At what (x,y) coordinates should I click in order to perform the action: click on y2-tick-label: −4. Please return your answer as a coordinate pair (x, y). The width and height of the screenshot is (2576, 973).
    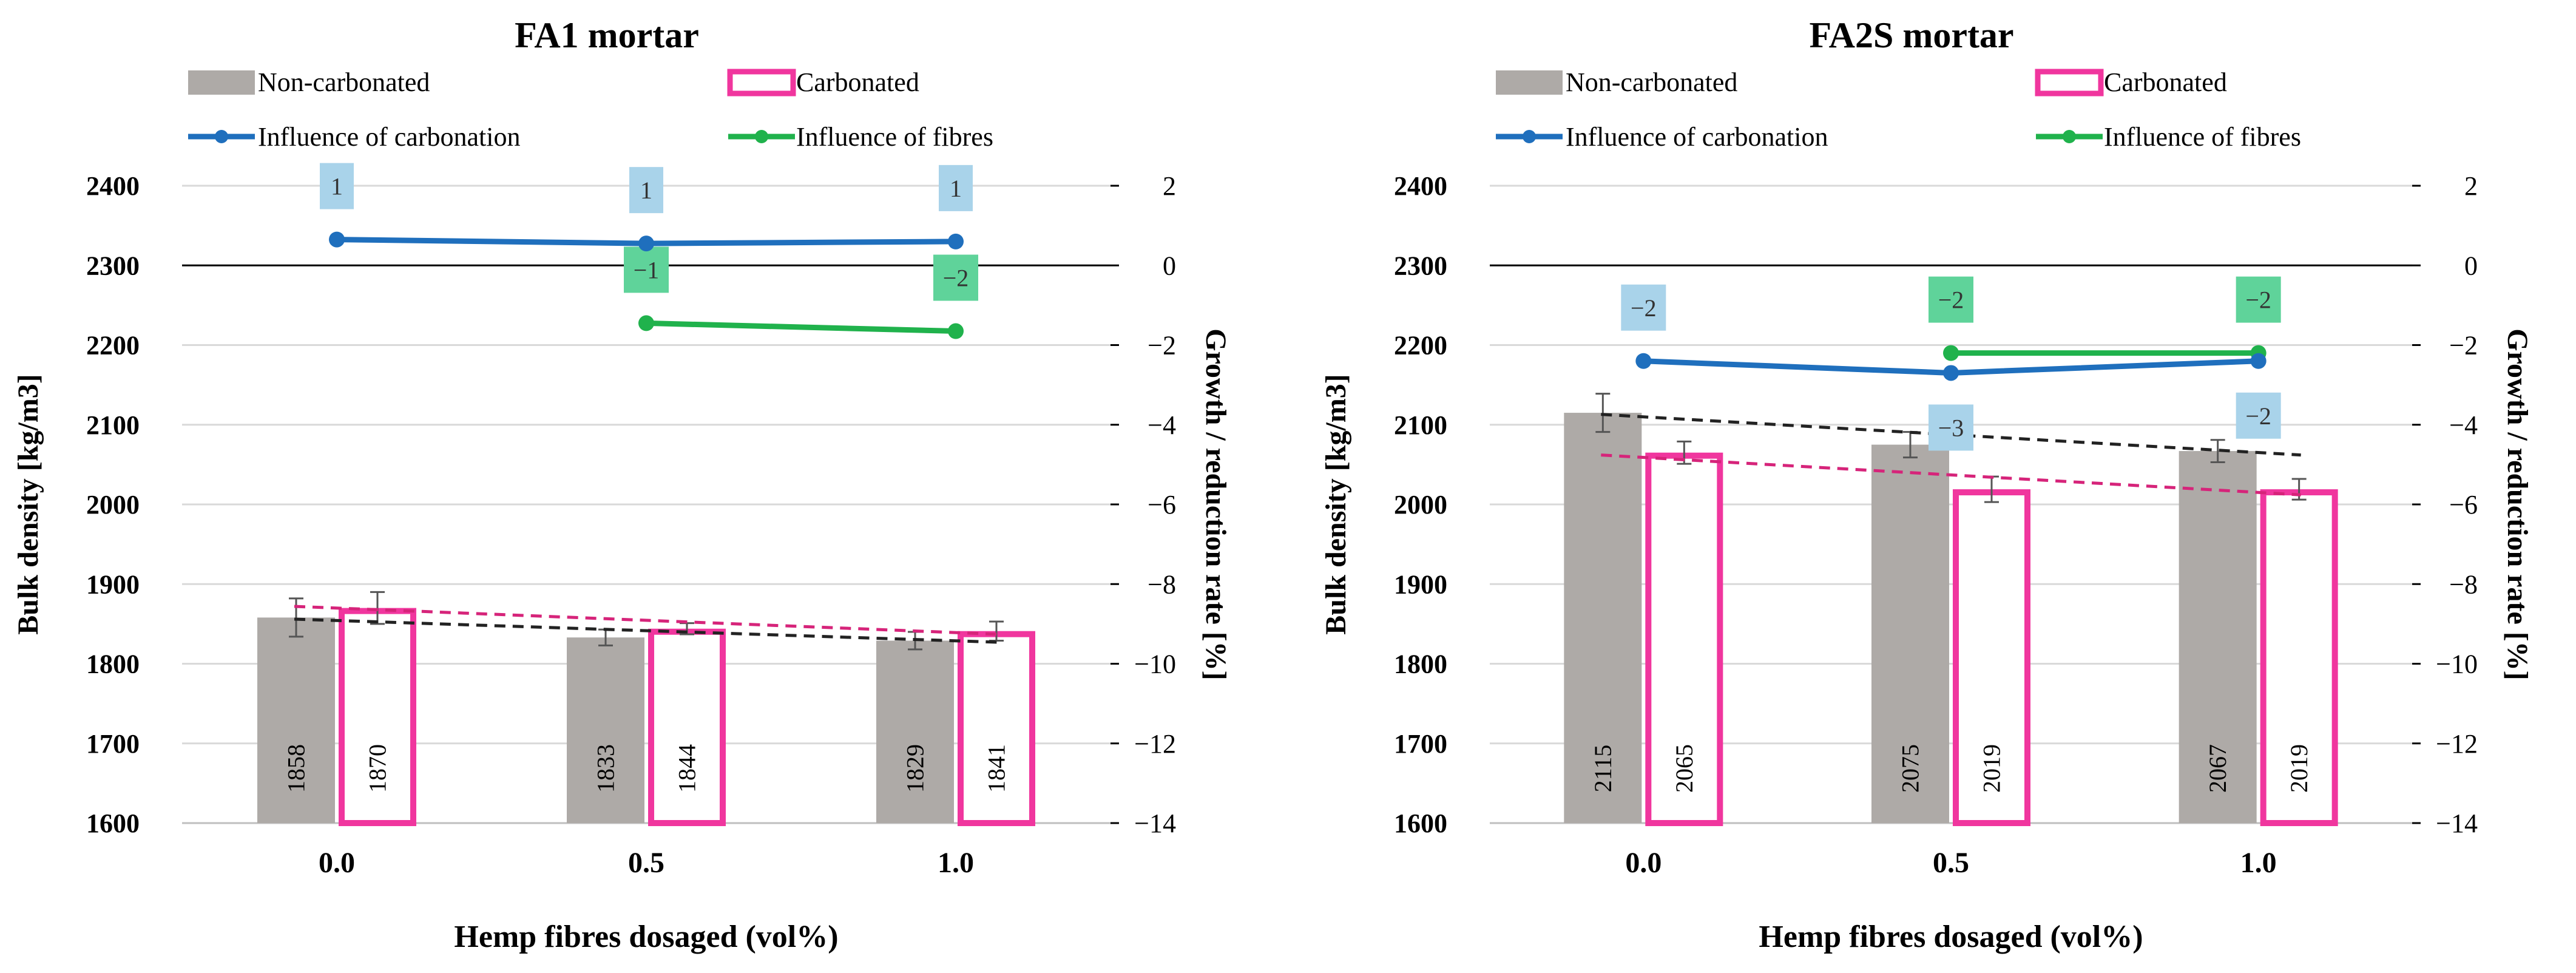
    Looking at the image, I should click on (1162, 425).